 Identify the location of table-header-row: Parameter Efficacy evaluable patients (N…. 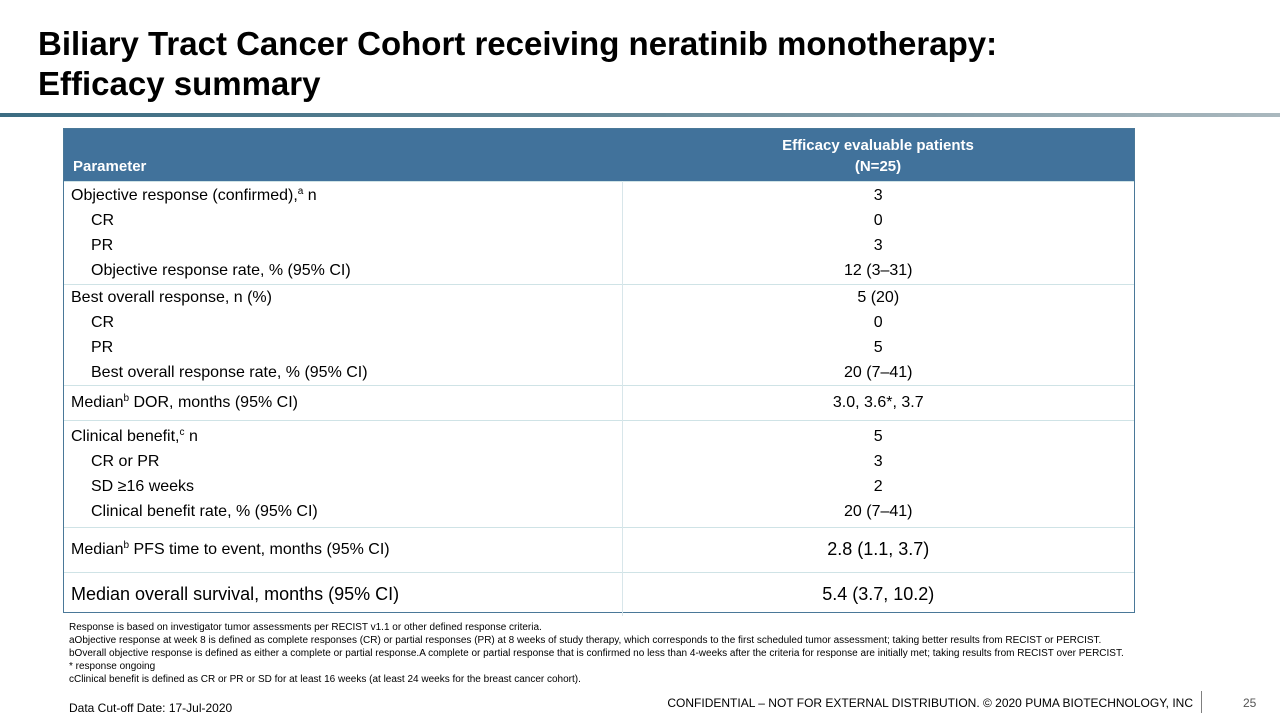
(599, 155).